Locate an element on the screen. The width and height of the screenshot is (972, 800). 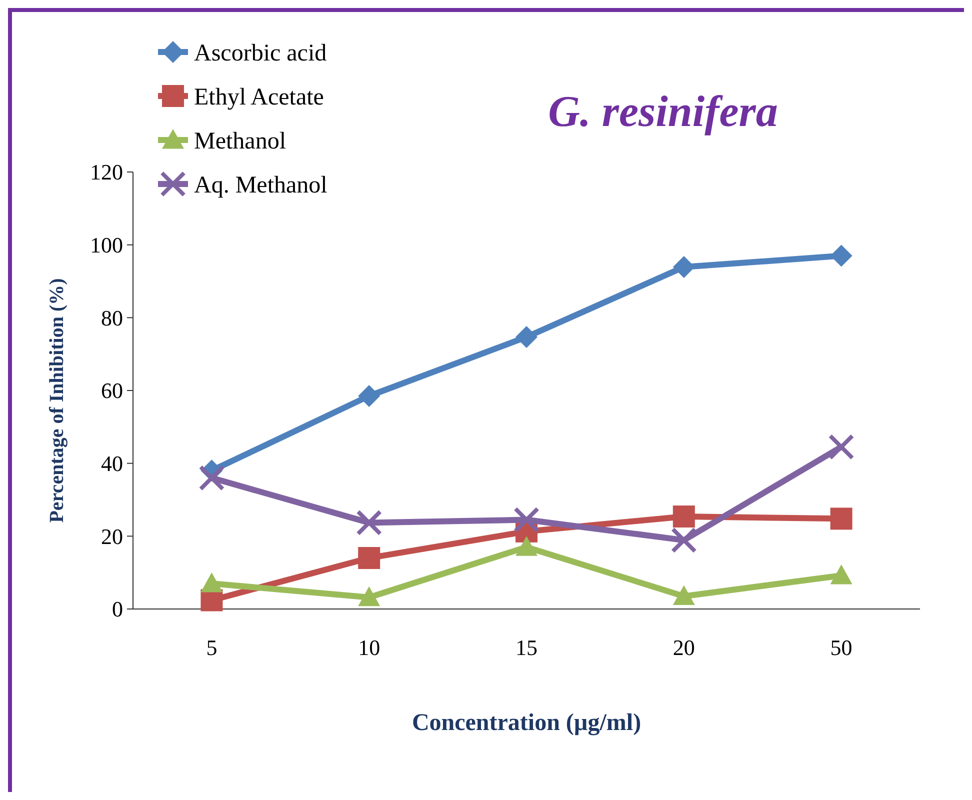
x-tick-label: 15 is located at coordinates (527, 647).